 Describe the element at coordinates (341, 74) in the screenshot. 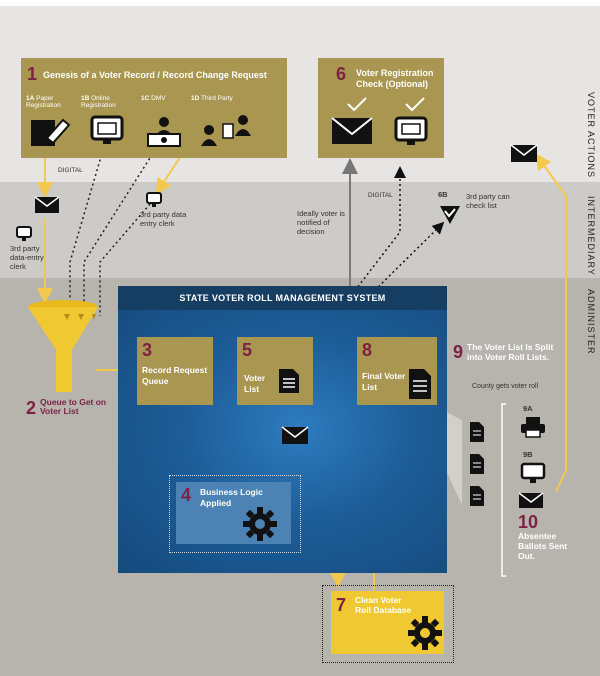

I see `step6-number: 6` at that location.